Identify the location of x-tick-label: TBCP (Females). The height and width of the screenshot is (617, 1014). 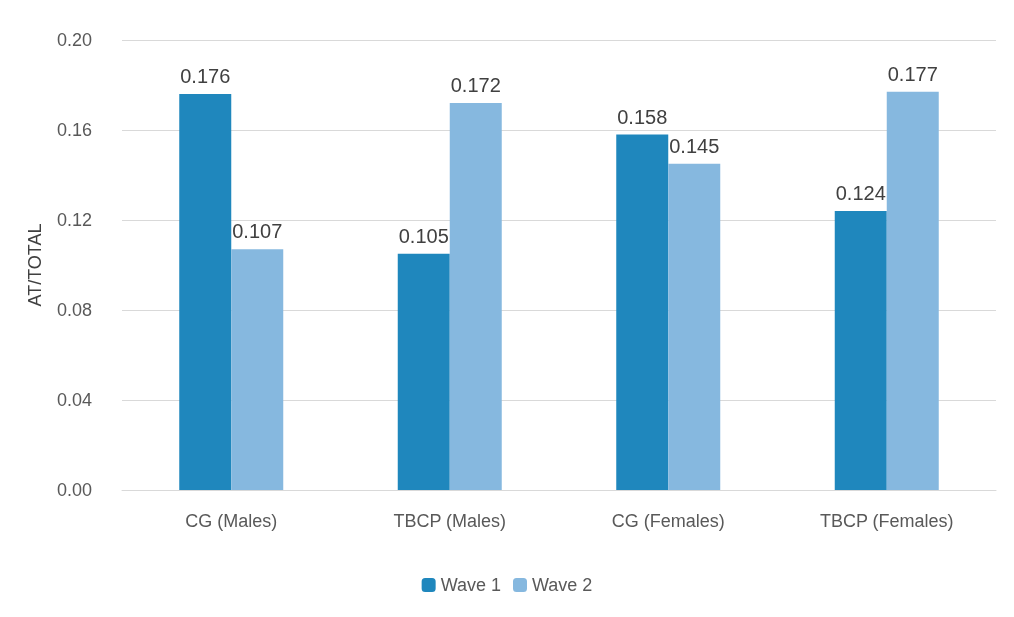
(886, 521).